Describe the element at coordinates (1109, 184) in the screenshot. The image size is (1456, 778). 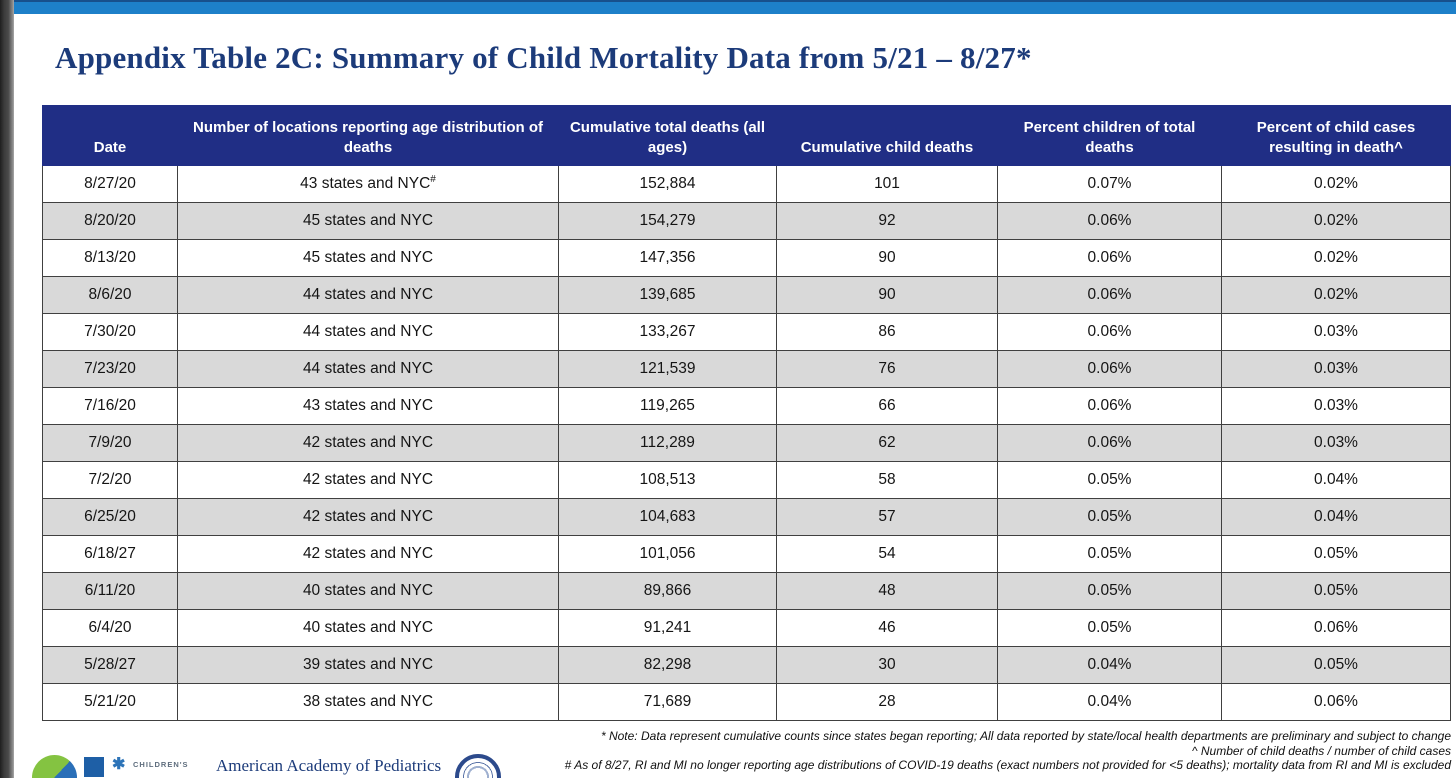
I see `cell-pct_children_of_total_deaths: 0.07%` at that location.